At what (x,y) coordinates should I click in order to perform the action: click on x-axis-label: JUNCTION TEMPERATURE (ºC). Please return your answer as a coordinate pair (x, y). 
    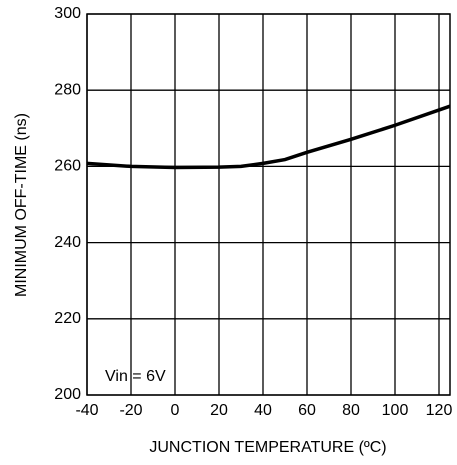
    Looking at the image, I should click on (267, 447).